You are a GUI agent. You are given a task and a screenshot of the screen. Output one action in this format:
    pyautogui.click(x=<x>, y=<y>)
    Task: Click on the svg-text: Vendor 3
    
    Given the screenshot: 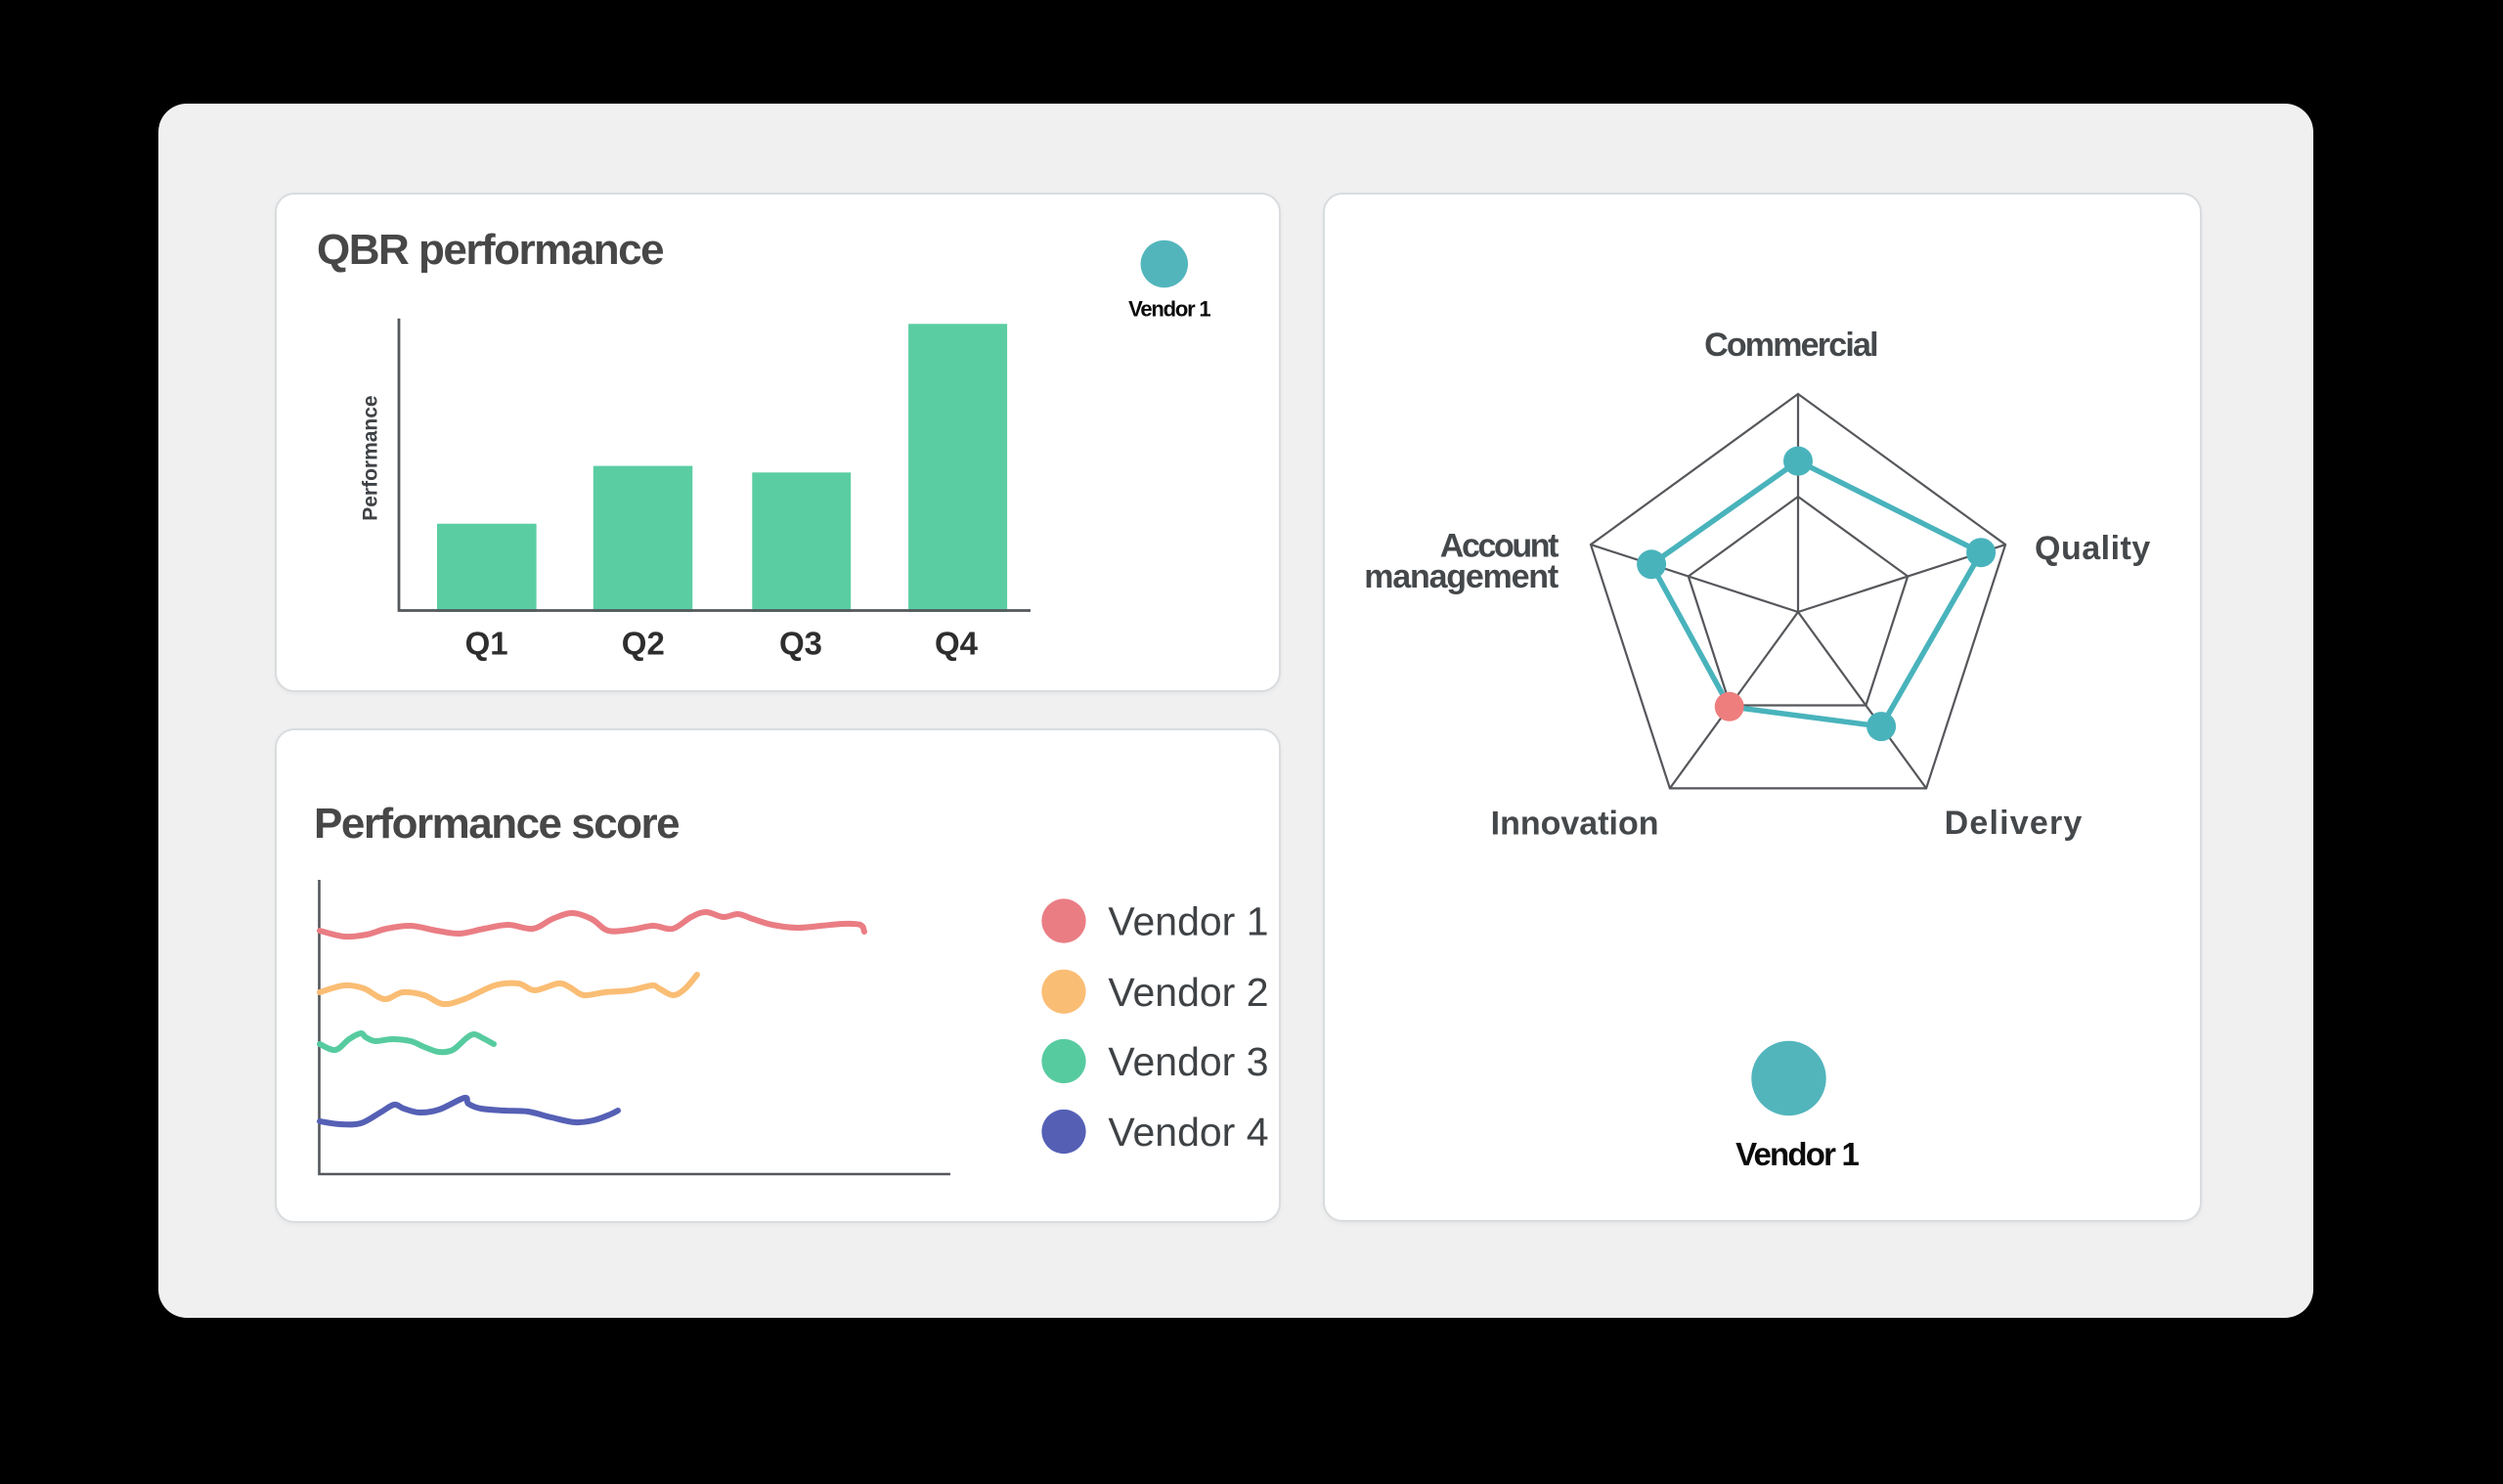 What is the action you would take?
    pyautogui.click(x=1188, y=1061)
    